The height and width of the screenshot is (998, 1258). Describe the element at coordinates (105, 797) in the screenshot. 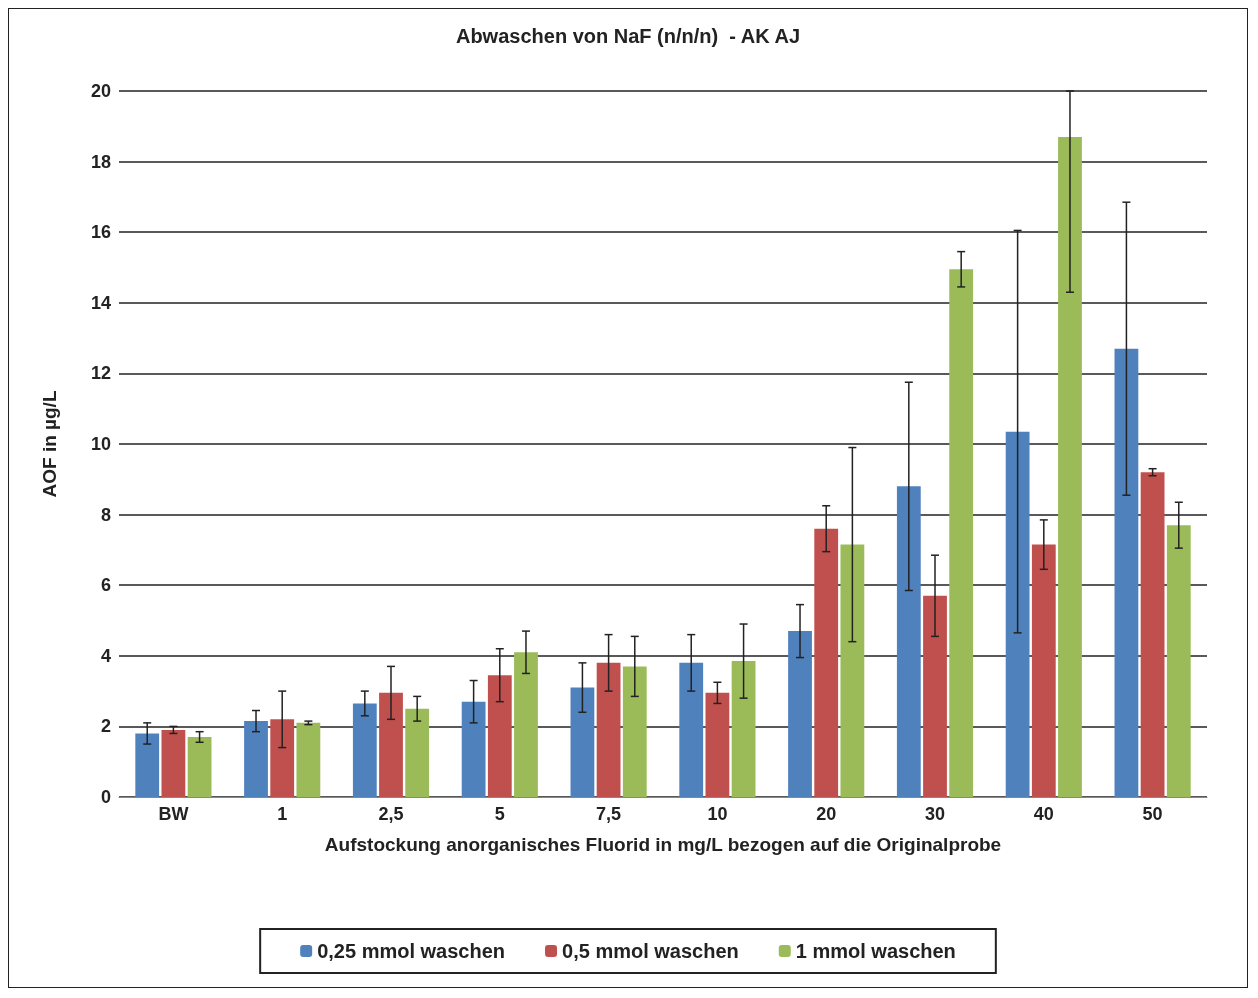

I see `y-tick-label: 0` at that location.